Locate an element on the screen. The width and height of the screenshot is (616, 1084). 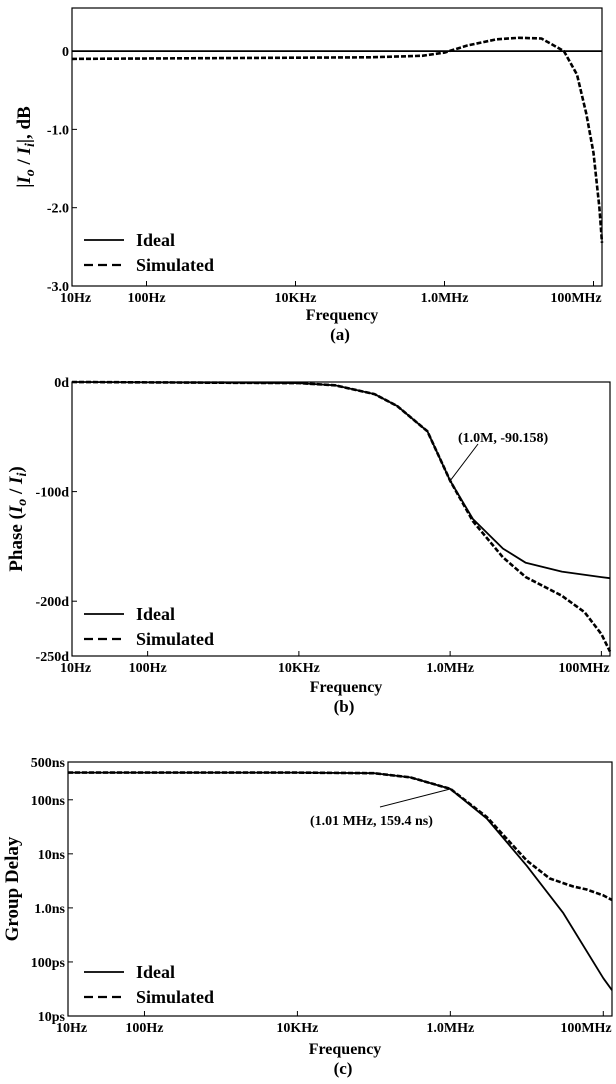
y-tick-label: -200d is located at coordinates (53, 602).